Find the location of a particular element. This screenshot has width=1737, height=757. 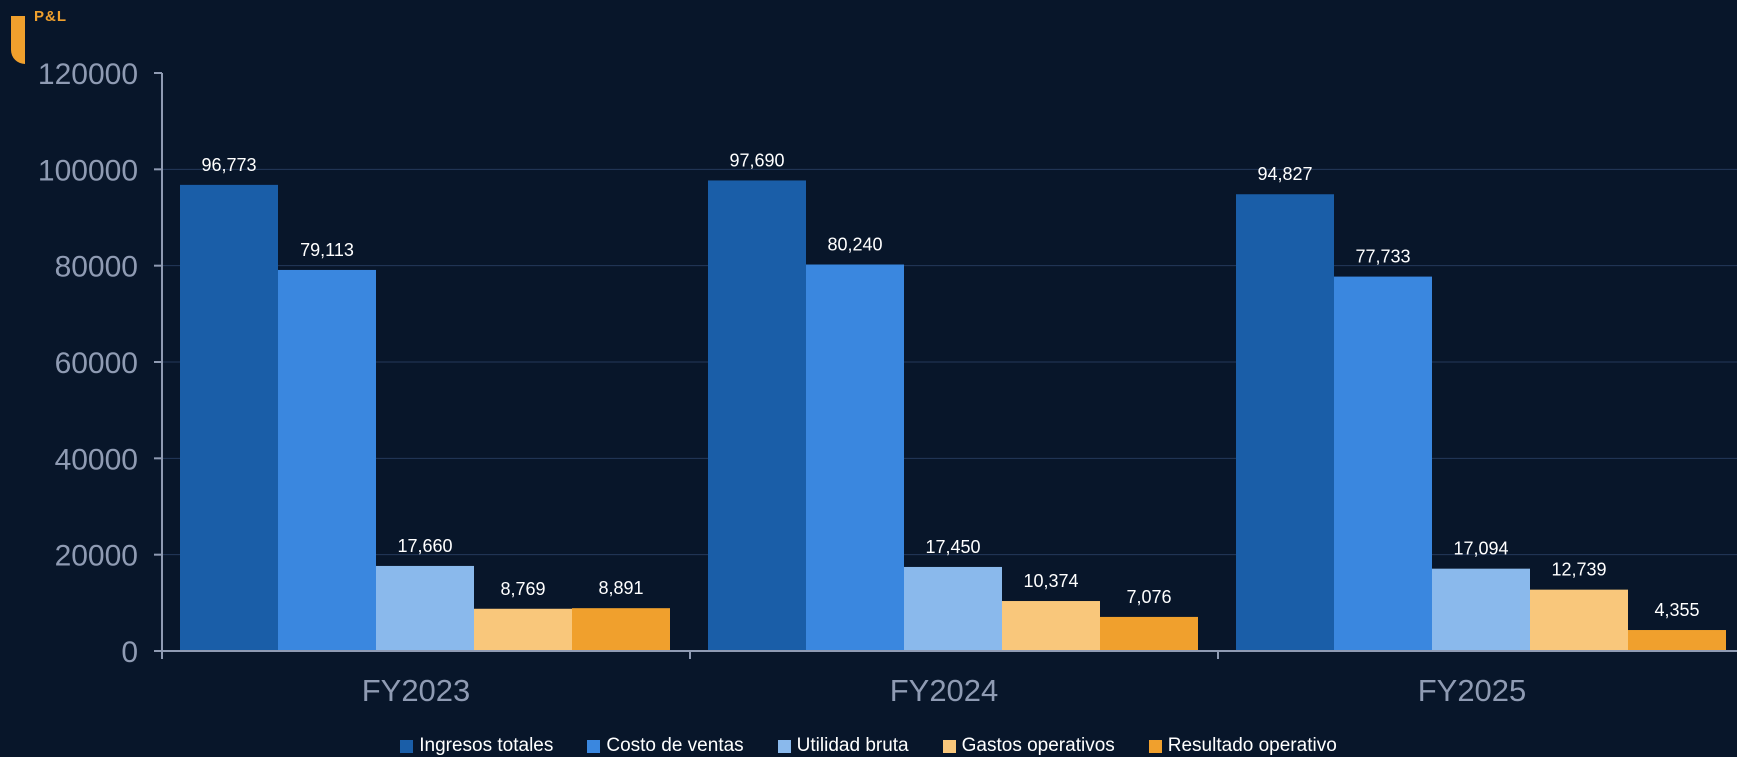

legend-label: Gastos operativos is located at coordinates (1038, 745).